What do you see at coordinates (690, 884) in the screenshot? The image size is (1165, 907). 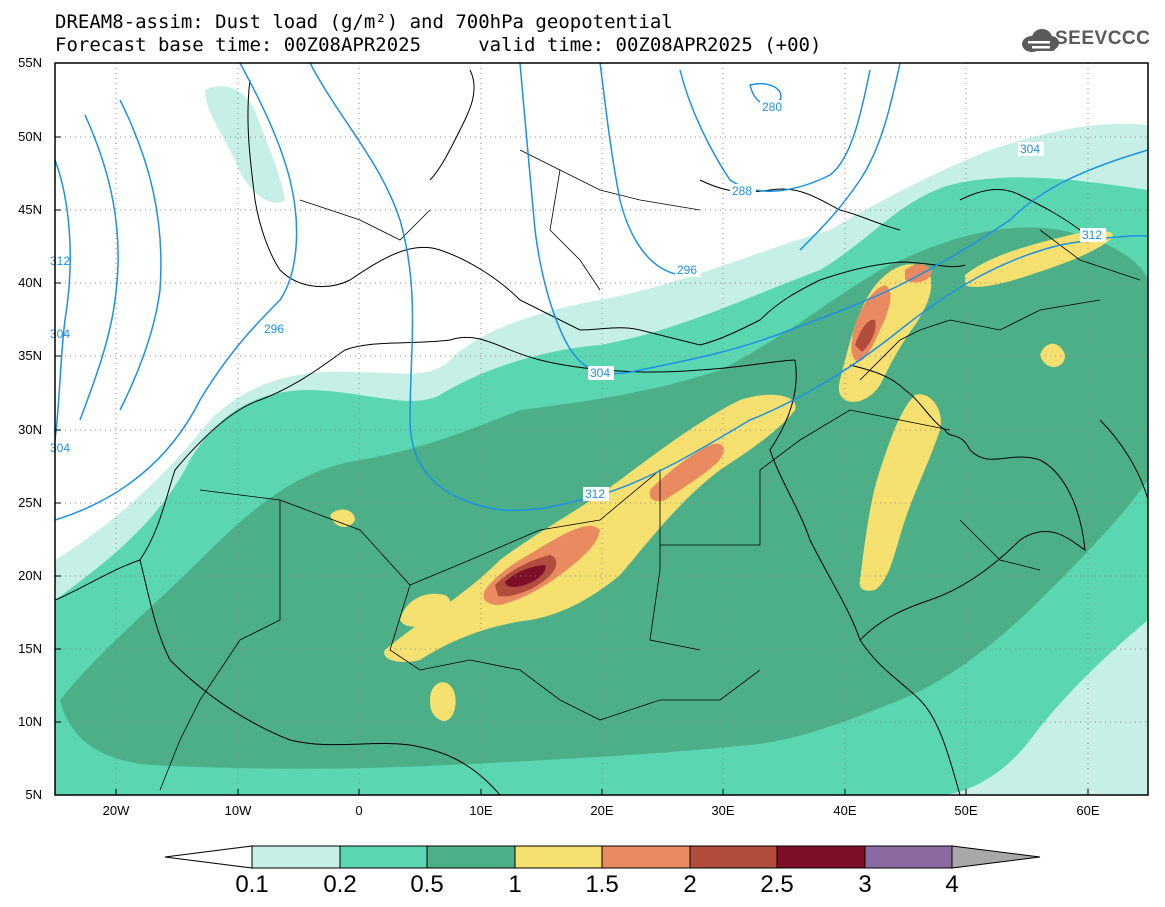 I see `colorbar-tick-label: 2` at bounding box center [690, 884].